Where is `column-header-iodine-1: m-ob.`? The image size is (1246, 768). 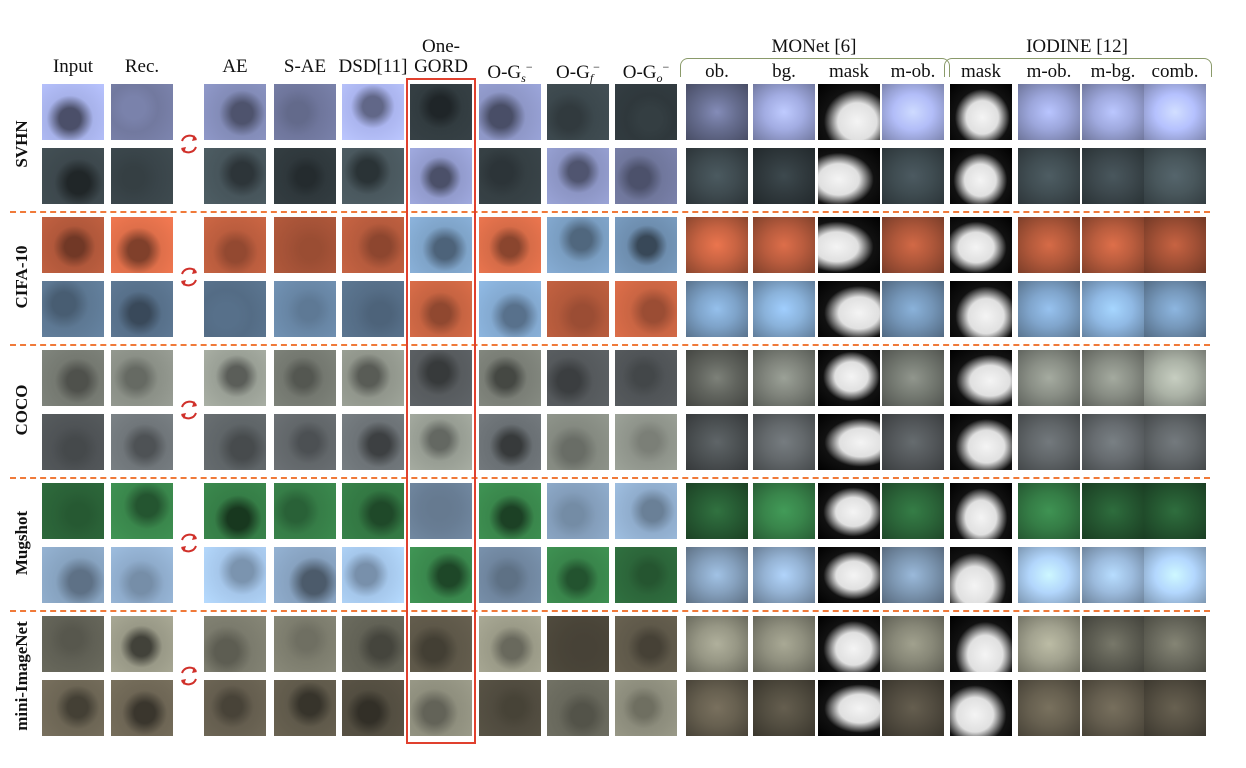 column-header-iodine-1: m-ob. is located at coordinates (1049, 71).